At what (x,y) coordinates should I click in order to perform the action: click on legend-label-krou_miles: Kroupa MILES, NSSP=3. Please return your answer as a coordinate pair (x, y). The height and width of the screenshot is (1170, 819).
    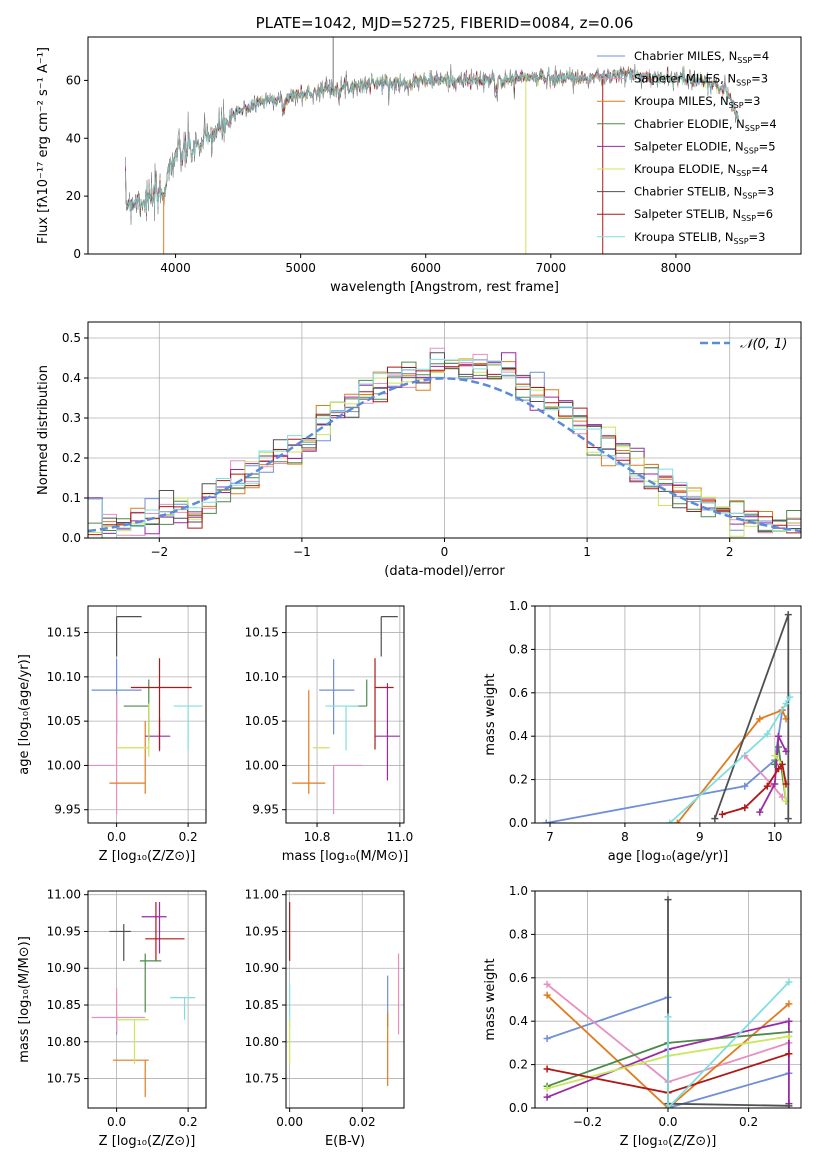
    Looking at the image, I should click on (697, 102).